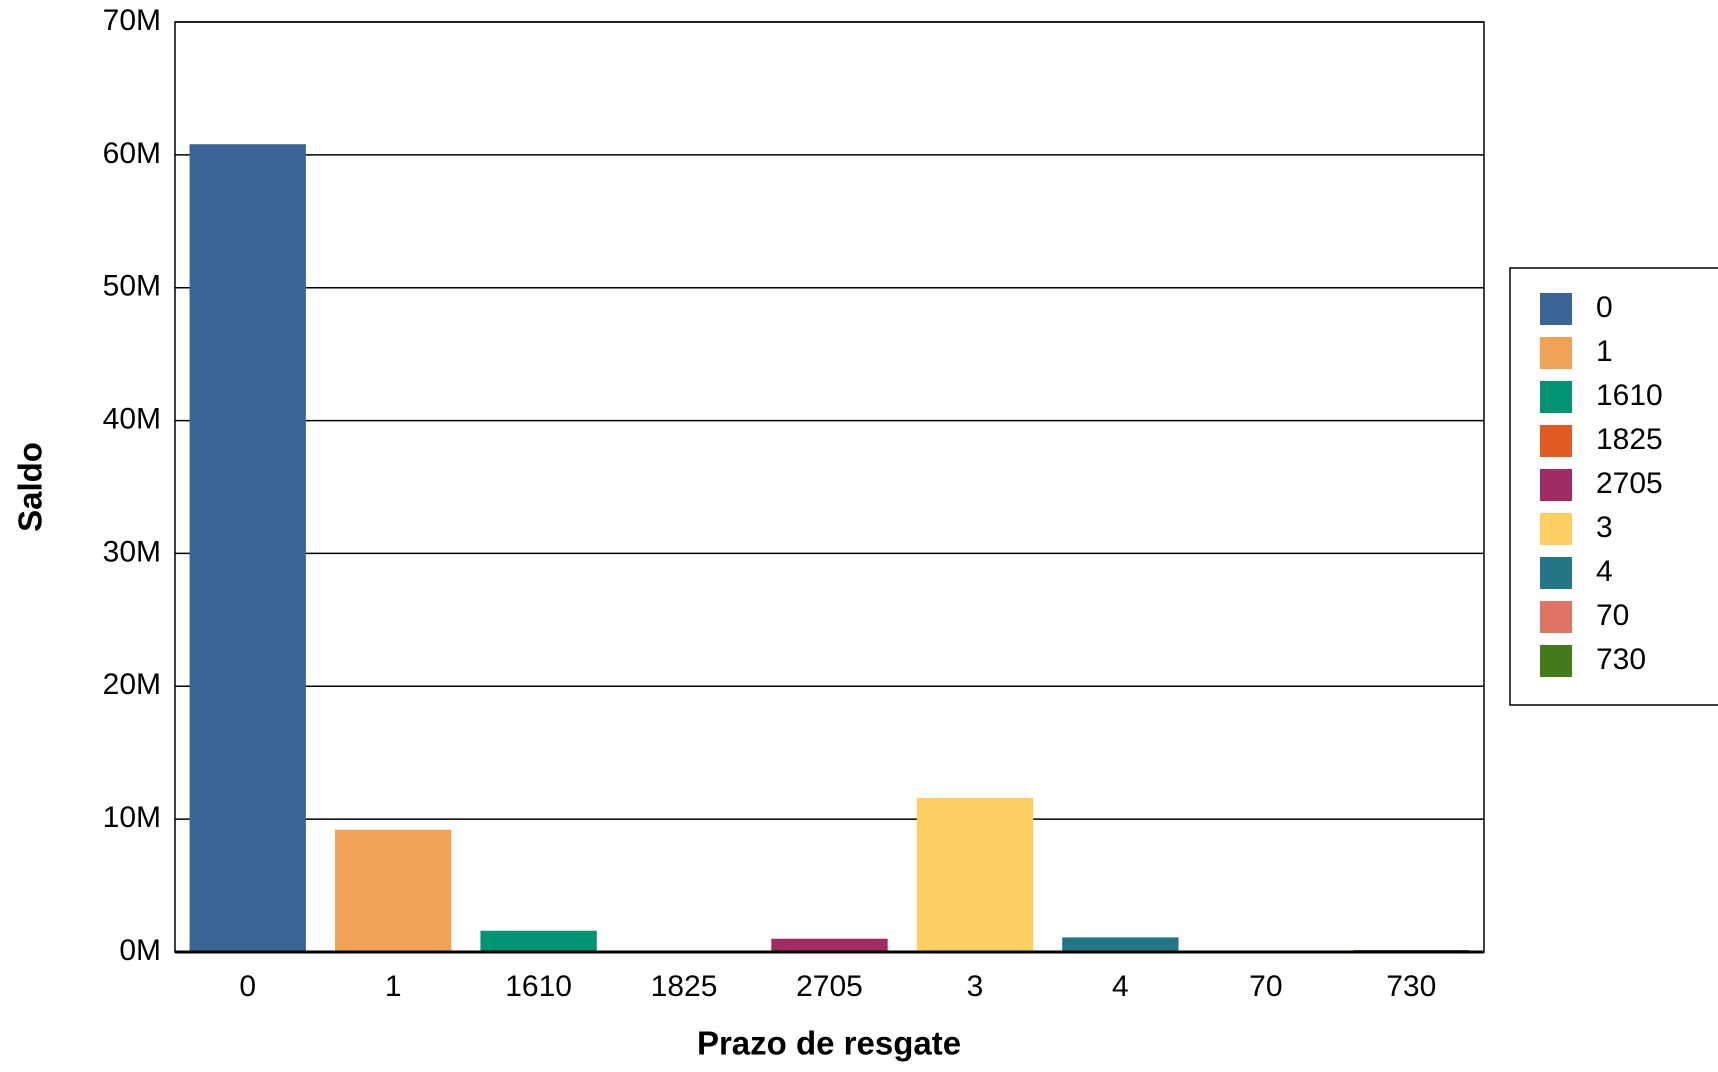 This screenshot has width=1718, height=1072. Describe the element at coordinates (30, 487) in the screenshot. I see `y-axis-title: Saldo` at that location.